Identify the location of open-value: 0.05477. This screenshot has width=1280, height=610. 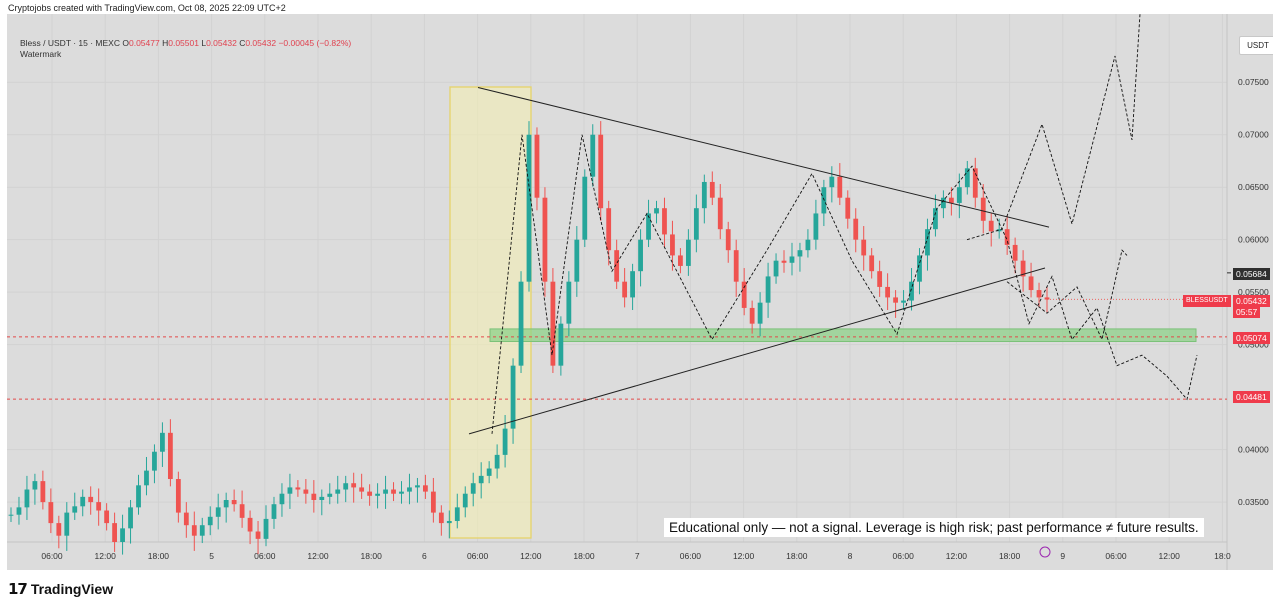
(144, 43).